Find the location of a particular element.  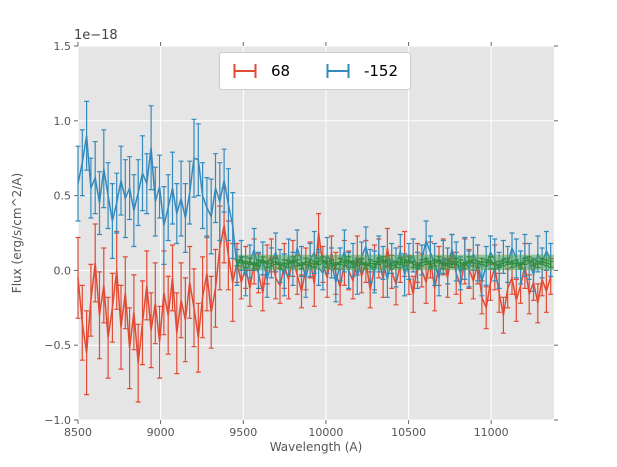

y-tick-label: 1.5 is located at coordinates (63, 46).